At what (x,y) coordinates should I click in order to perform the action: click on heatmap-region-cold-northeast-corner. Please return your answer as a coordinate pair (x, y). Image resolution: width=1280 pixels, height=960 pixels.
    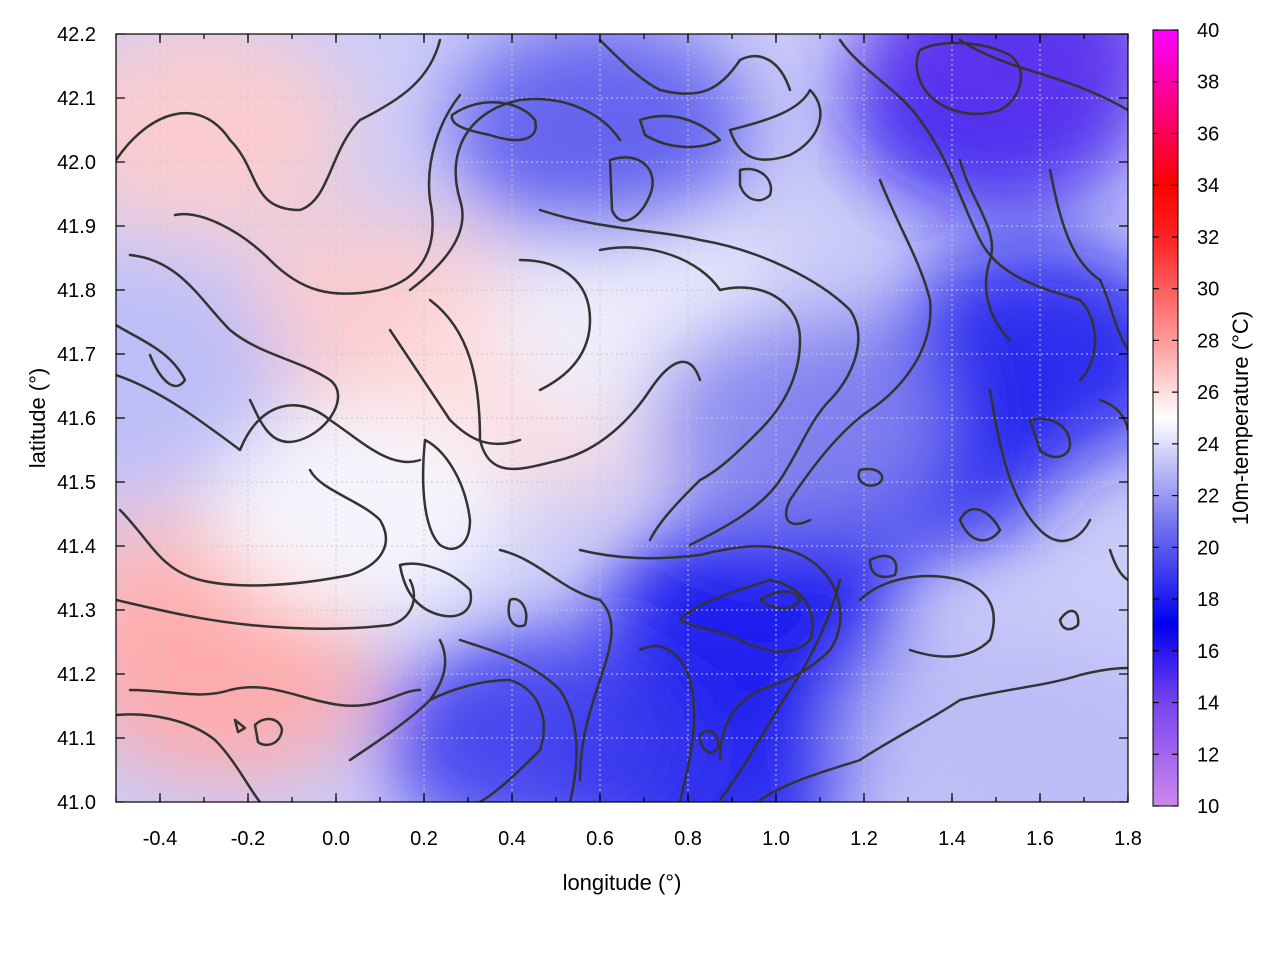
    Looking at the image, I should click on (998, 95).